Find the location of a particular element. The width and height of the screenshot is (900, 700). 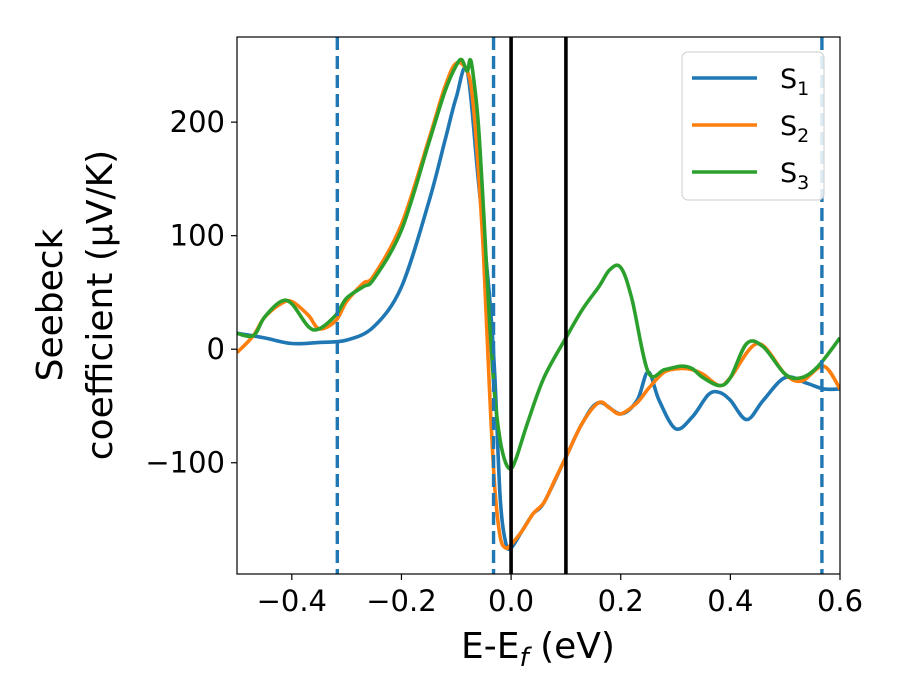

x-tick-label: 0.6 is located at coordinates (840, 601).